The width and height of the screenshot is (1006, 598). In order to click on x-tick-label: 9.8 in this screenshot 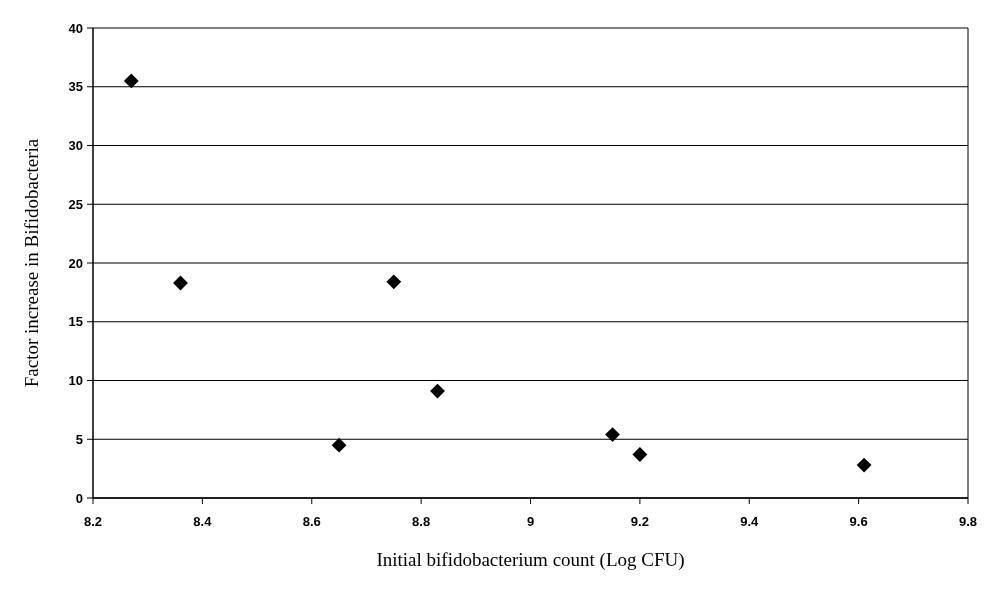, I will do `click(968, 521)`.